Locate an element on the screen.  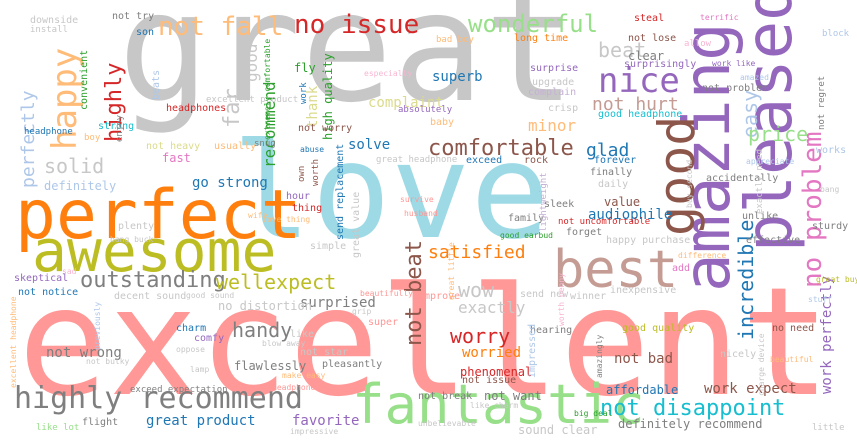
word-phenomenal: phenomenal is located at coordinates (496, 372).